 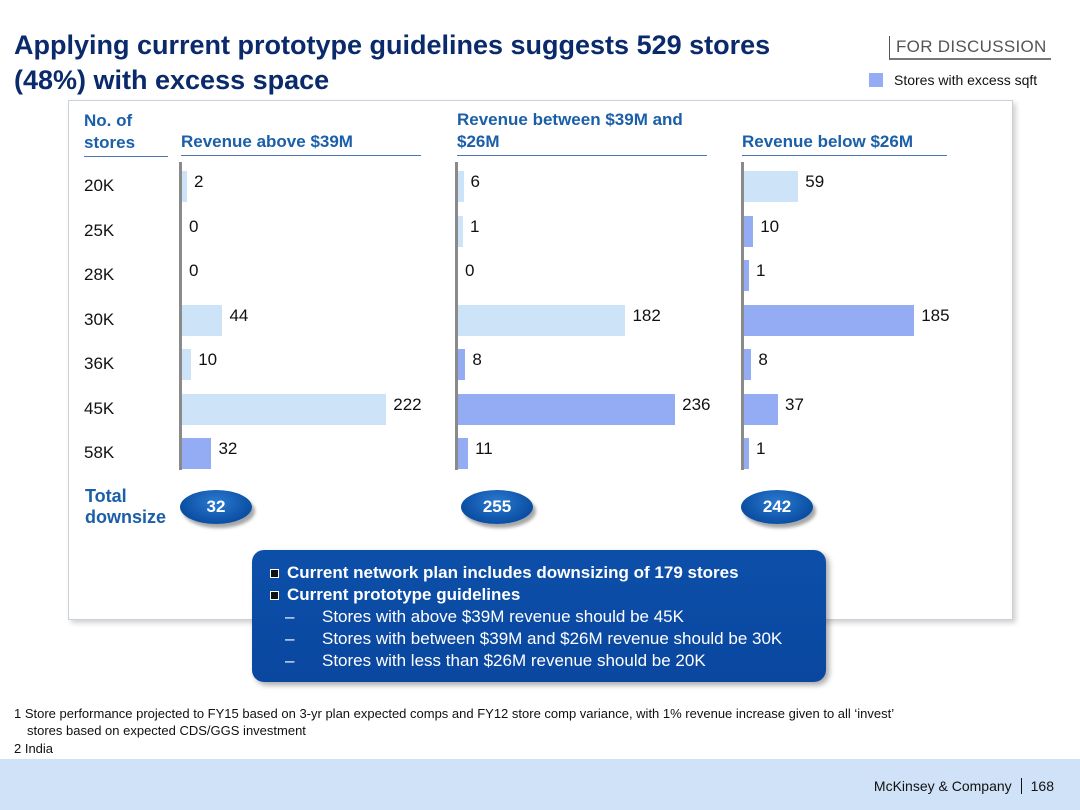 What do you see at coordinates (228, 448) in the screenshot?
I see `bar-value-1-58k: 32` at bounding box center [228, 448].